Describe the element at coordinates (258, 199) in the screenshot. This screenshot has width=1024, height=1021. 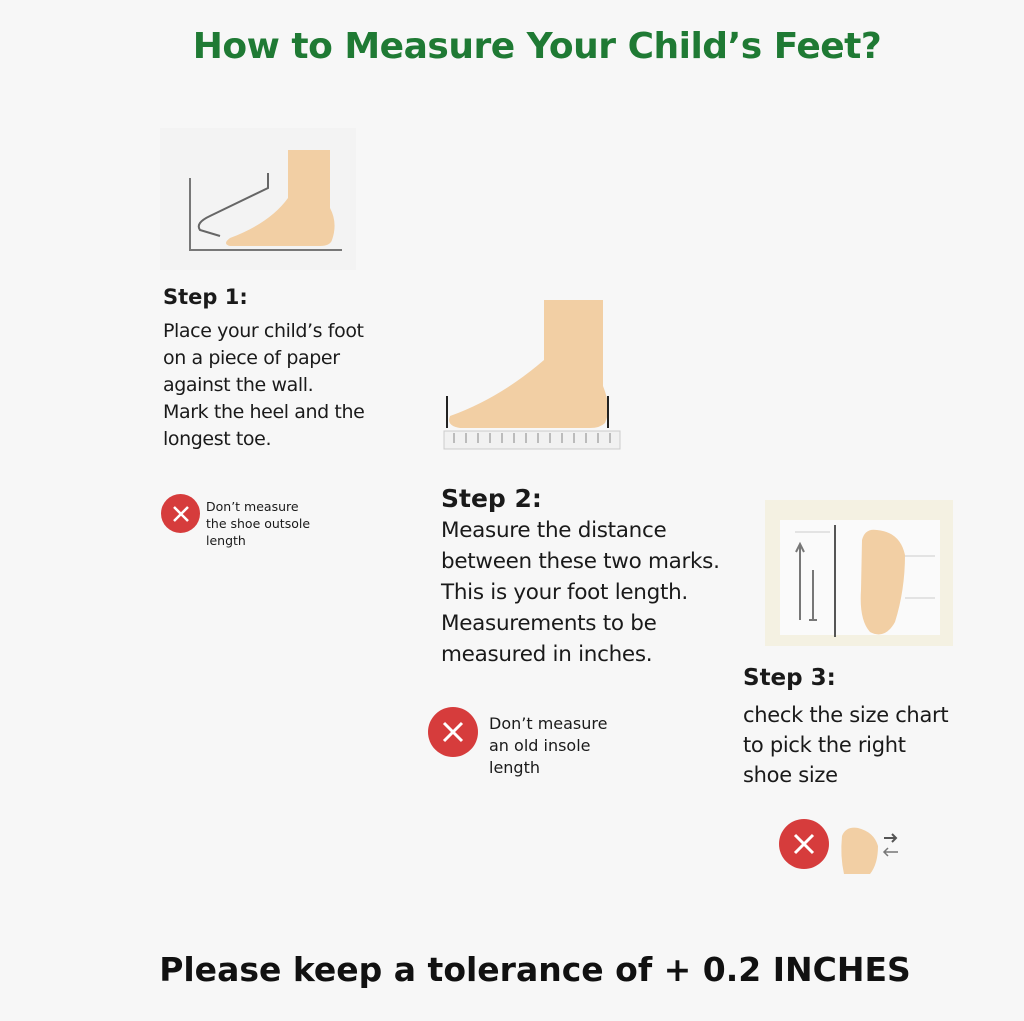
I see `foot-against-wall-icon` at that location.